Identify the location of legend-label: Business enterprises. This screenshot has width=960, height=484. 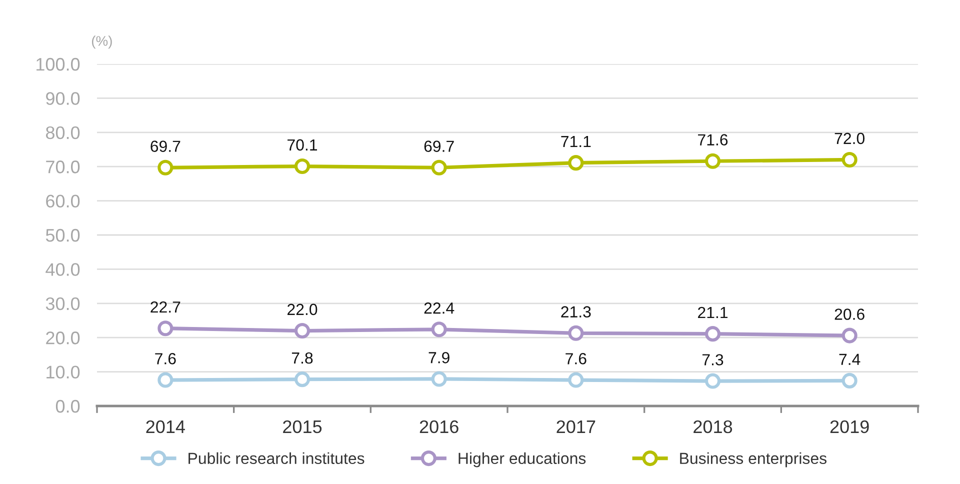
(753, 460).